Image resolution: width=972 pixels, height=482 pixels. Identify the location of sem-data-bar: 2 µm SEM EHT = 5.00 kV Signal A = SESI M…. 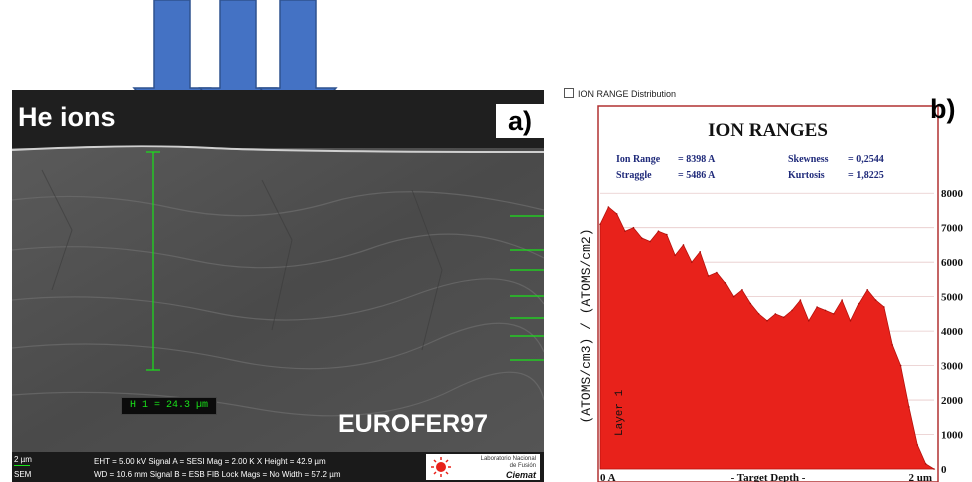
(278, 467).